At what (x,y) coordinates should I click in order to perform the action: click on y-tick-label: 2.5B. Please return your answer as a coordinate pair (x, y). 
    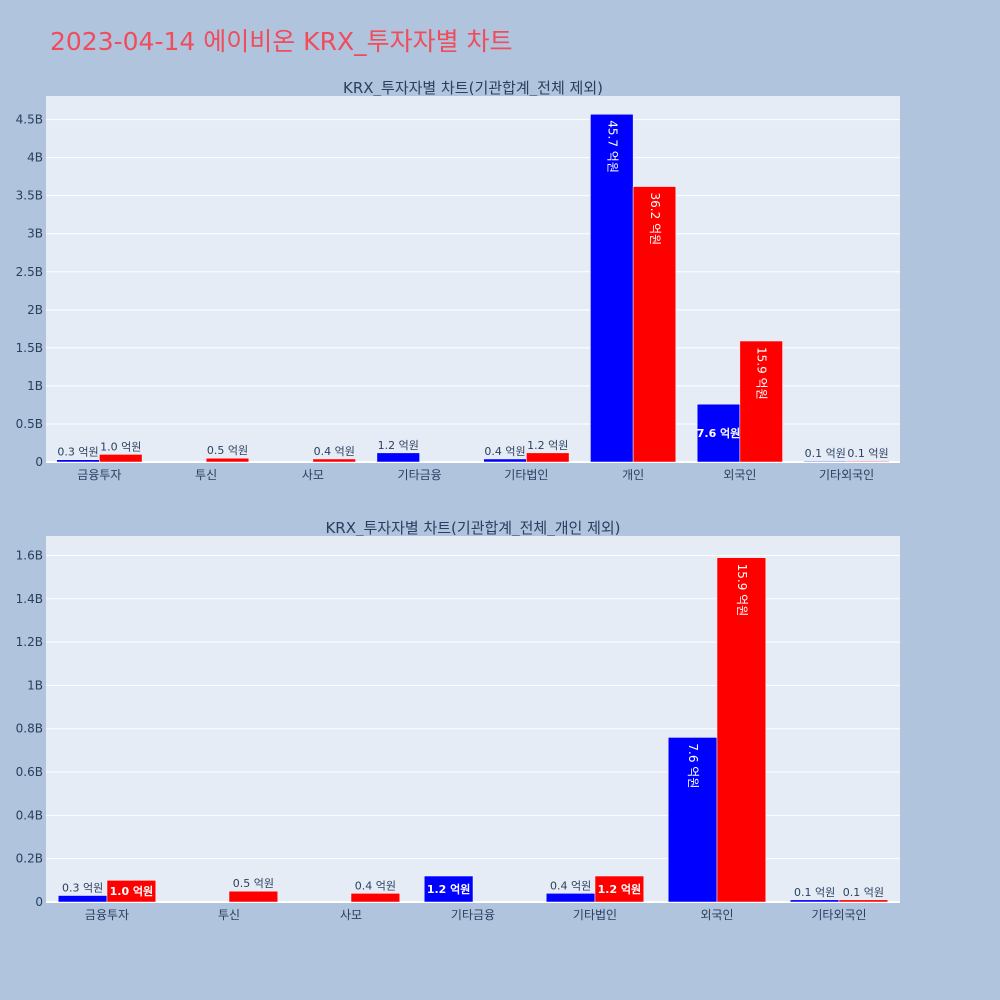
    Looking at the image, I should click on (29, 272).